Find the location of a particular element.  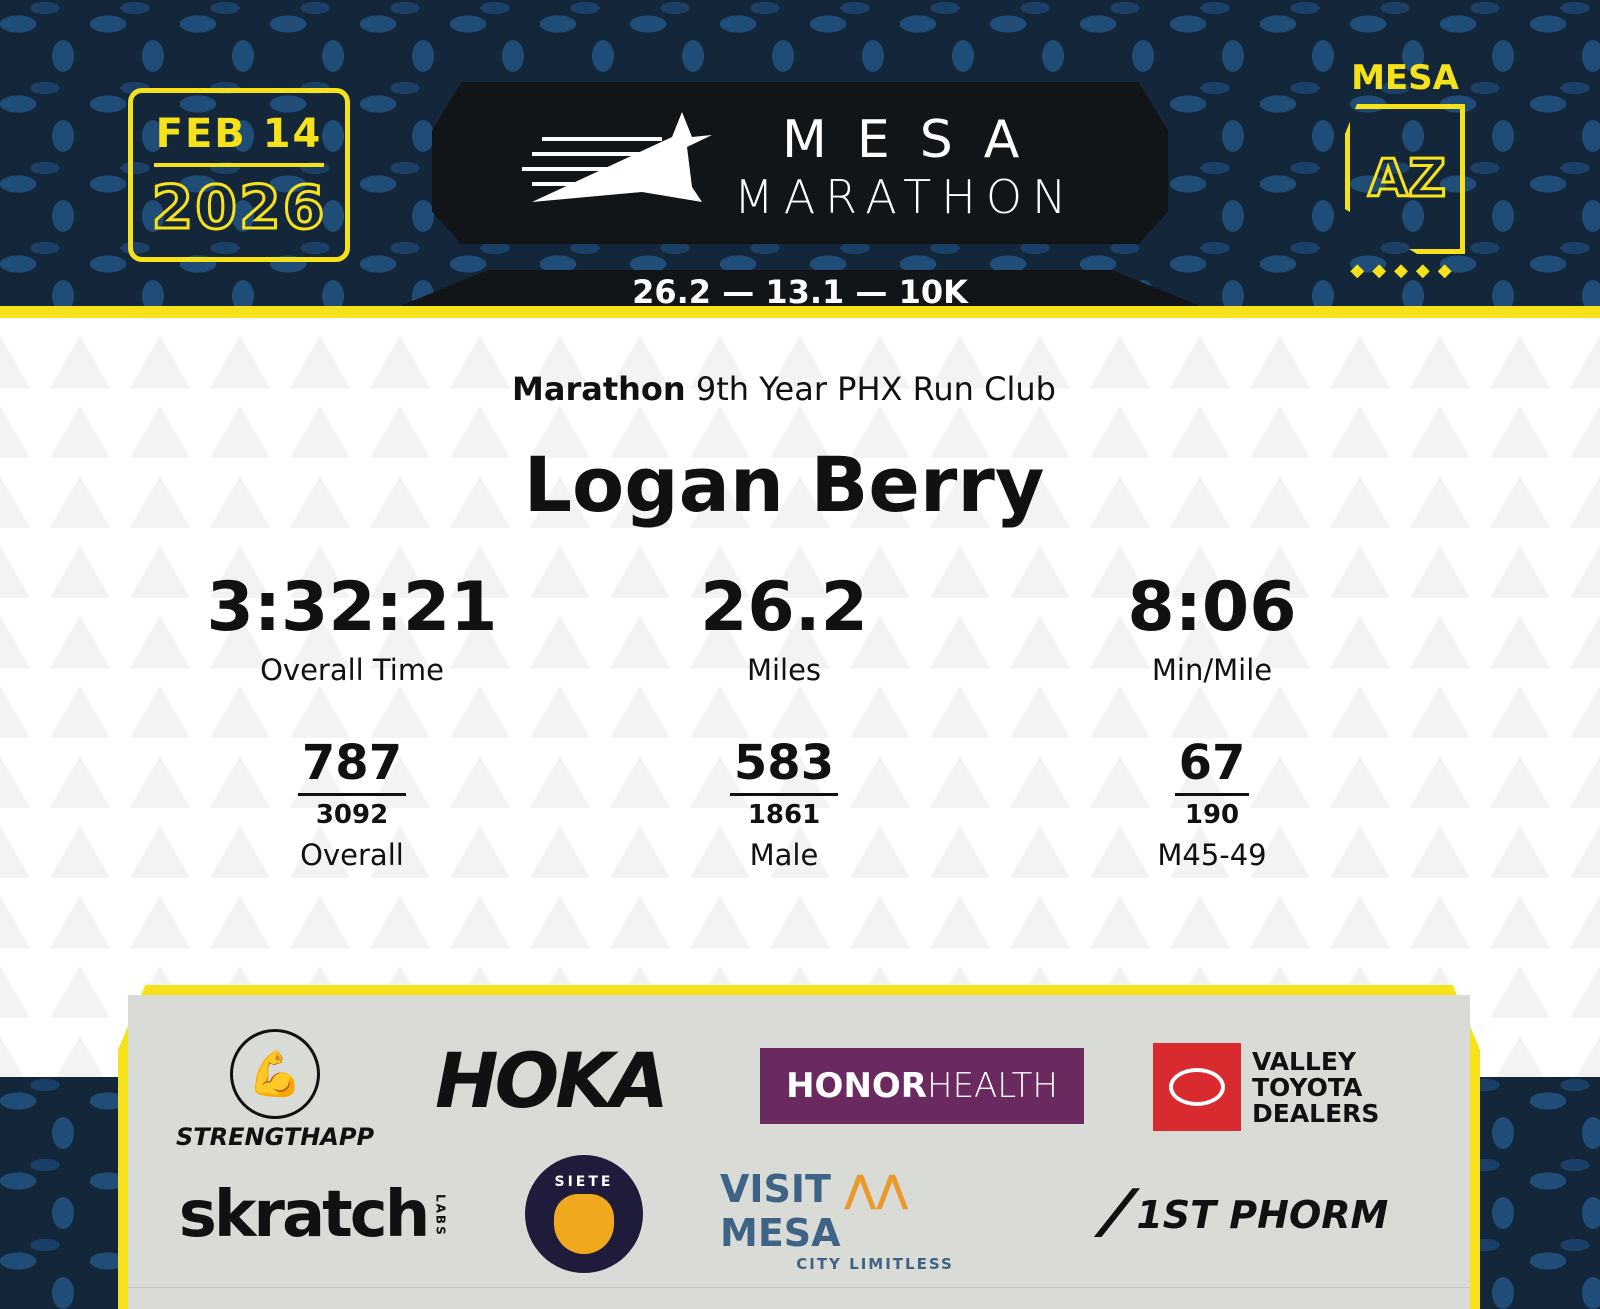

mesa-marathon-logo: MESA MARATHON is located at coordinates (800, 163).